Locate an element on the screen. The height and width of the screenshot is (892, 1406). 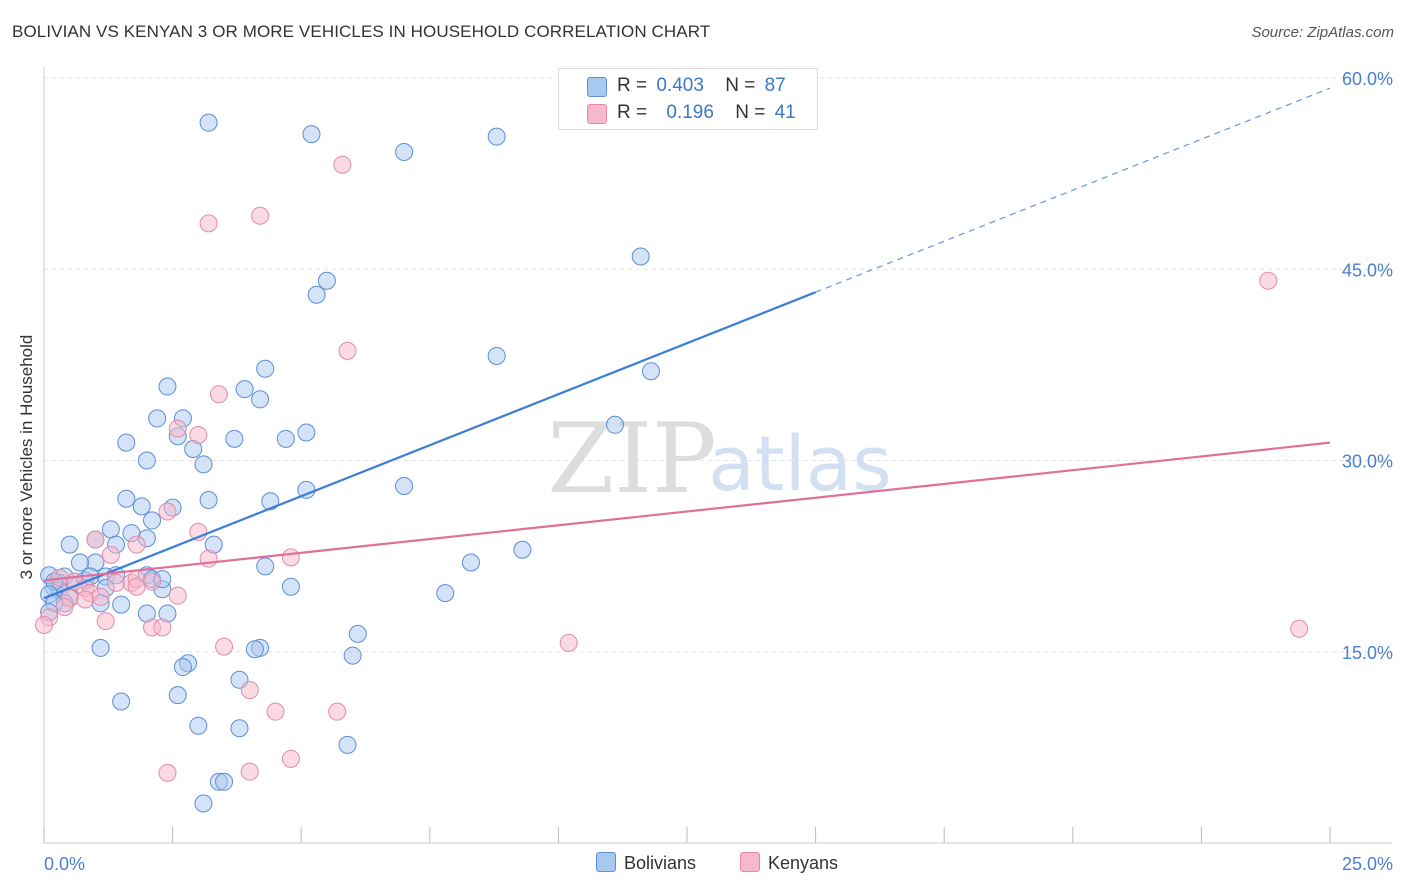
legend-row-bolivians: R = 0.403 N = 87 is located at coordinates (701, 86).